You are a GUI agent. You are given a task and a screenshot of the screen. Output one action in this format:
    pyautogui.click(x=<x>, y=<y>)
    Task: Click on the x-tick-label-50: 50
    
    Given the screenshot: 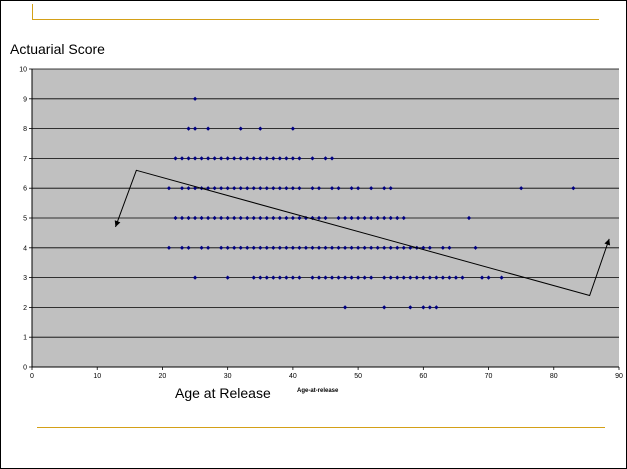 What is the action you would take?
    pyautogui.click(x=358, y=376)
    